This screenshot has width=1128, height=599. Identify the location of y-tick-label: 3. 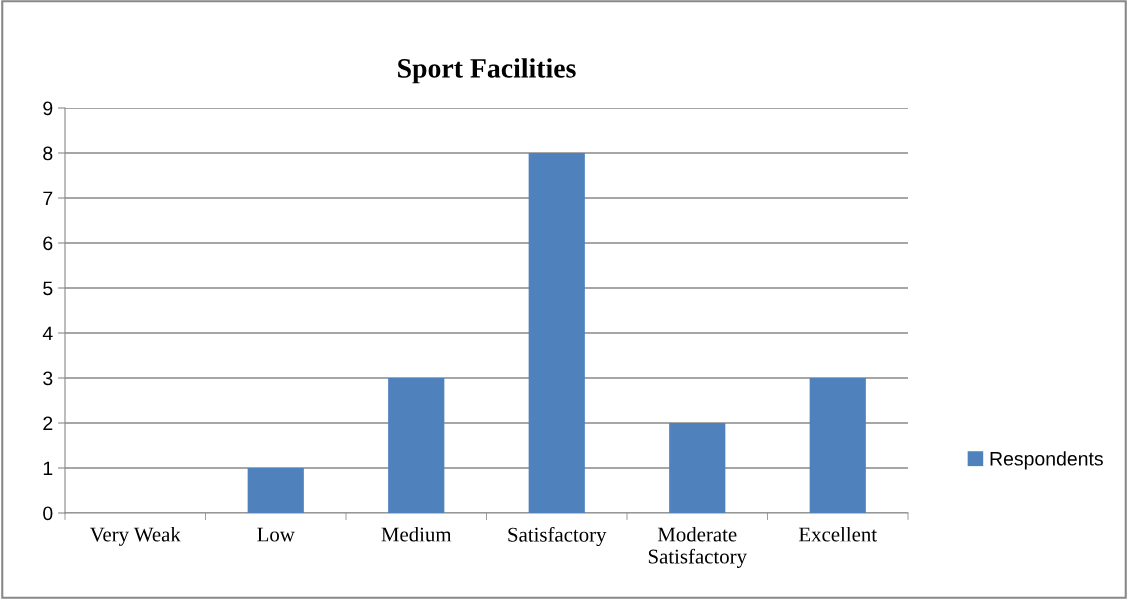
(48, 378).